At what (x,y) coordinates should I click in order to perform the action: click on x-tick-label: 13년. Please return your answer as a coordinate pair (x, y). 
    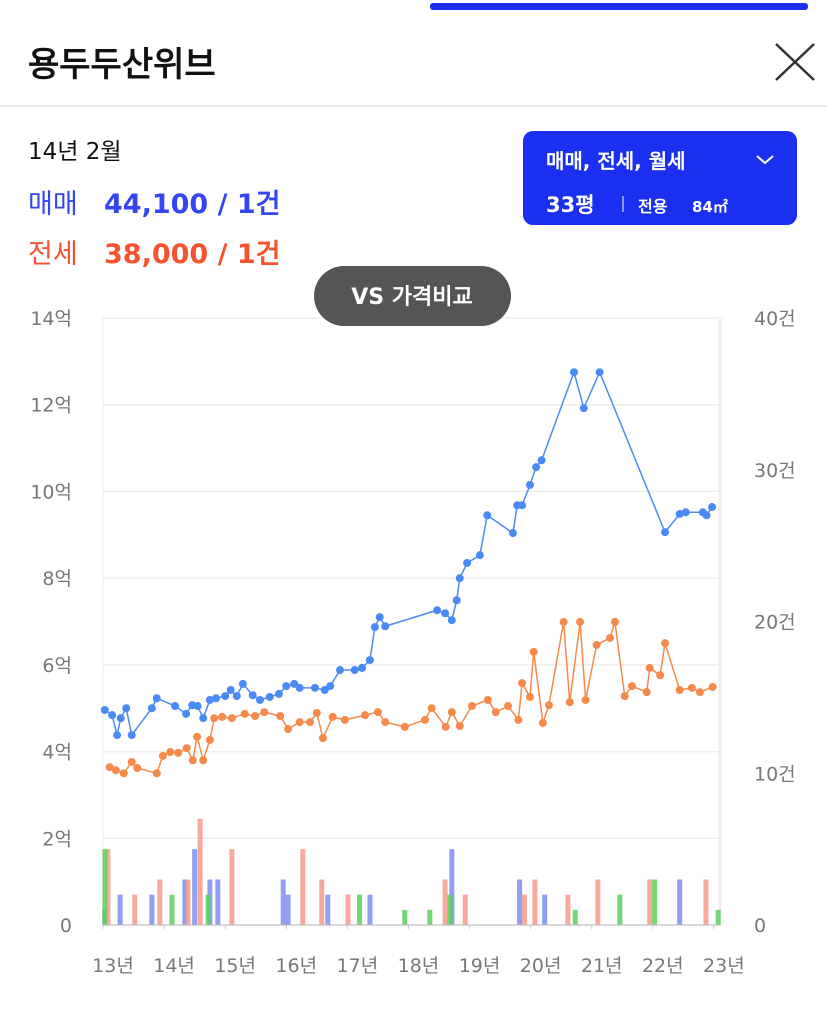
    Looking at the image, I should click on (113, 966).